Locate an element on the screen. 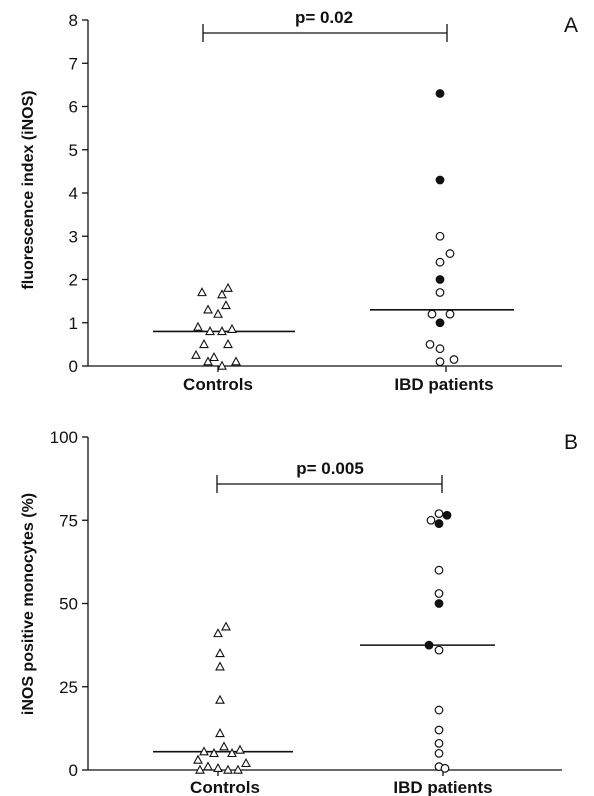 The width and height of the screenshot is (594, 796). panel-a-y-tick-label: 6 is located at coordinates (73, 107).